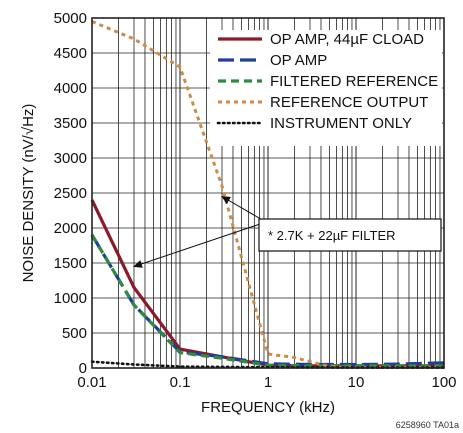 Image resolution: width=463 pixels, height=433 pixels. Describe the element at coordinates (268, 382) in the screenshot. I see `x-tick-label: 1` at that location.